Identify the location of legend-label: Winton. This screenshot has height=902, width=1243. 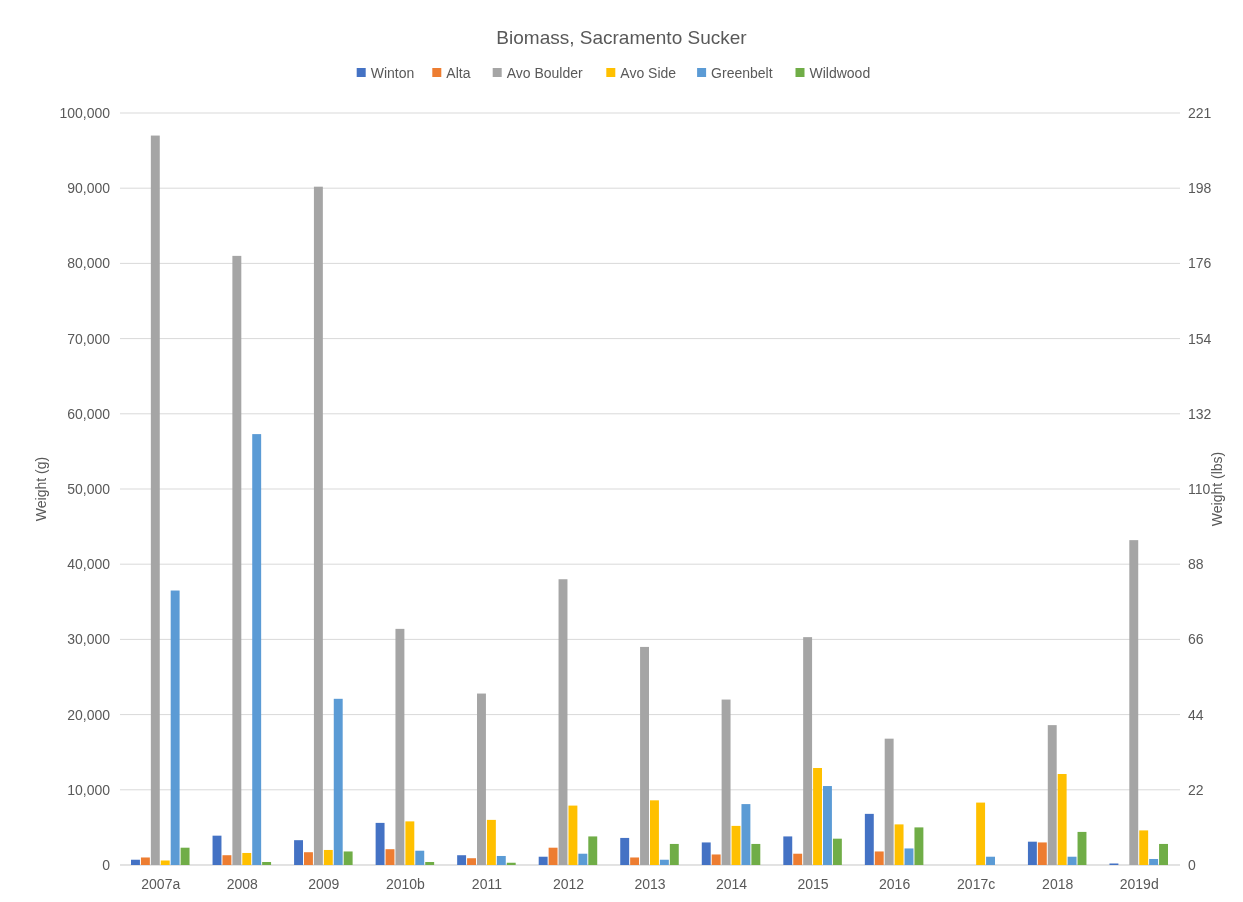
(392, 73).